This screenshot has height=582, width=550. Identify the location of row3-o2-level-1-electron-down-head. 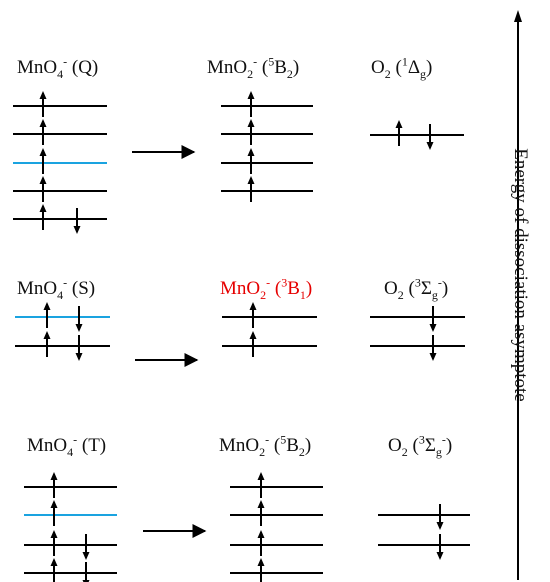
(440, 526).